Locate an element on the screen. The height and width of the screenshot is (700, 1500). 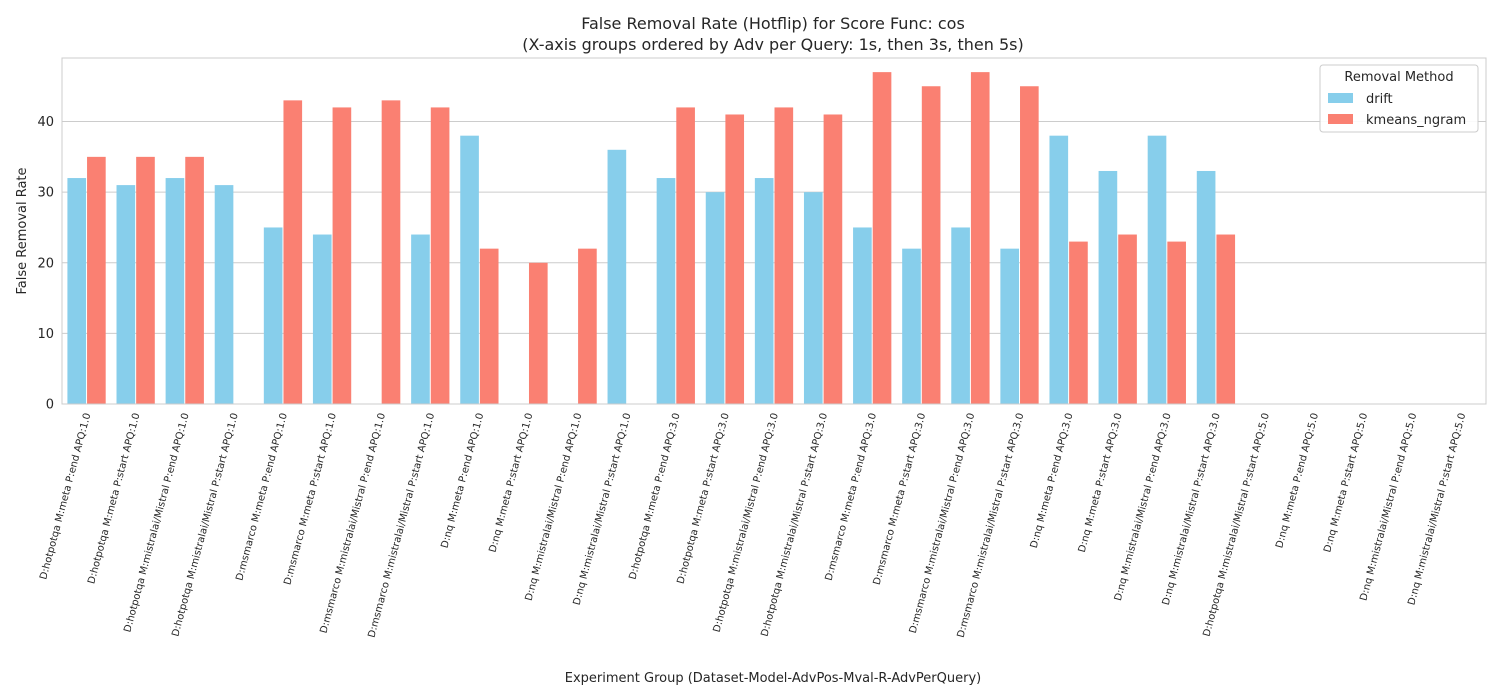
y-tick-label: 10 is located at coordinates (45, 334).